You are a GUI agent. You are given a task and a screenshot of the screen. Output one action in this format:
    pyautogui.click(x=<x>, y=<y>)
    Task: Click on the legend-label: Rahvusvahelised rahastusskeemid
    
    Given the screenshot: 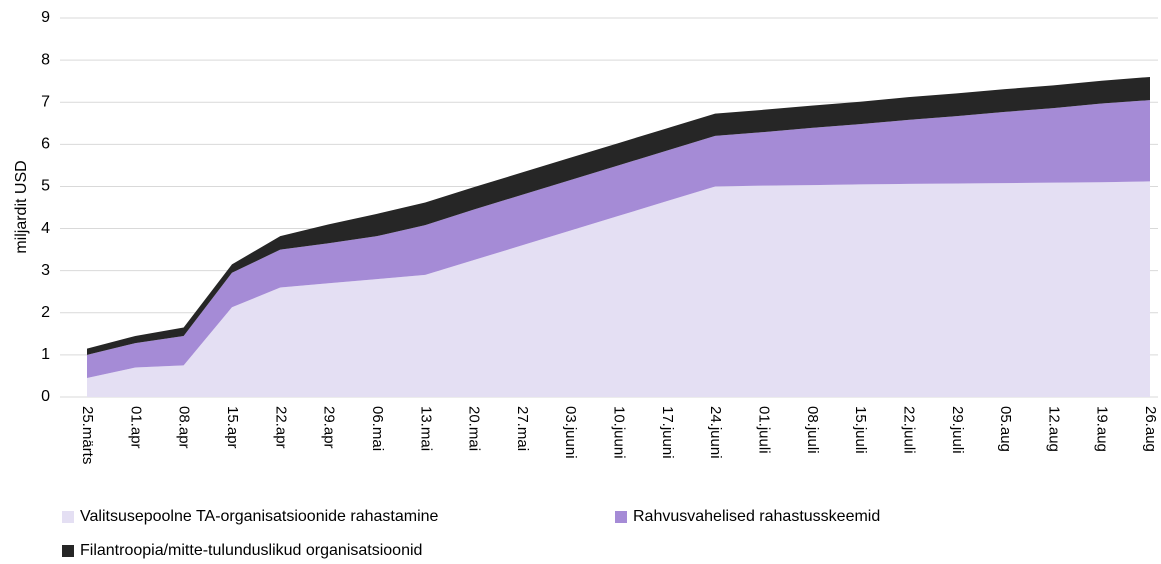 What is the action you would take?
    pyautogui.click(x=756, y=516)
    